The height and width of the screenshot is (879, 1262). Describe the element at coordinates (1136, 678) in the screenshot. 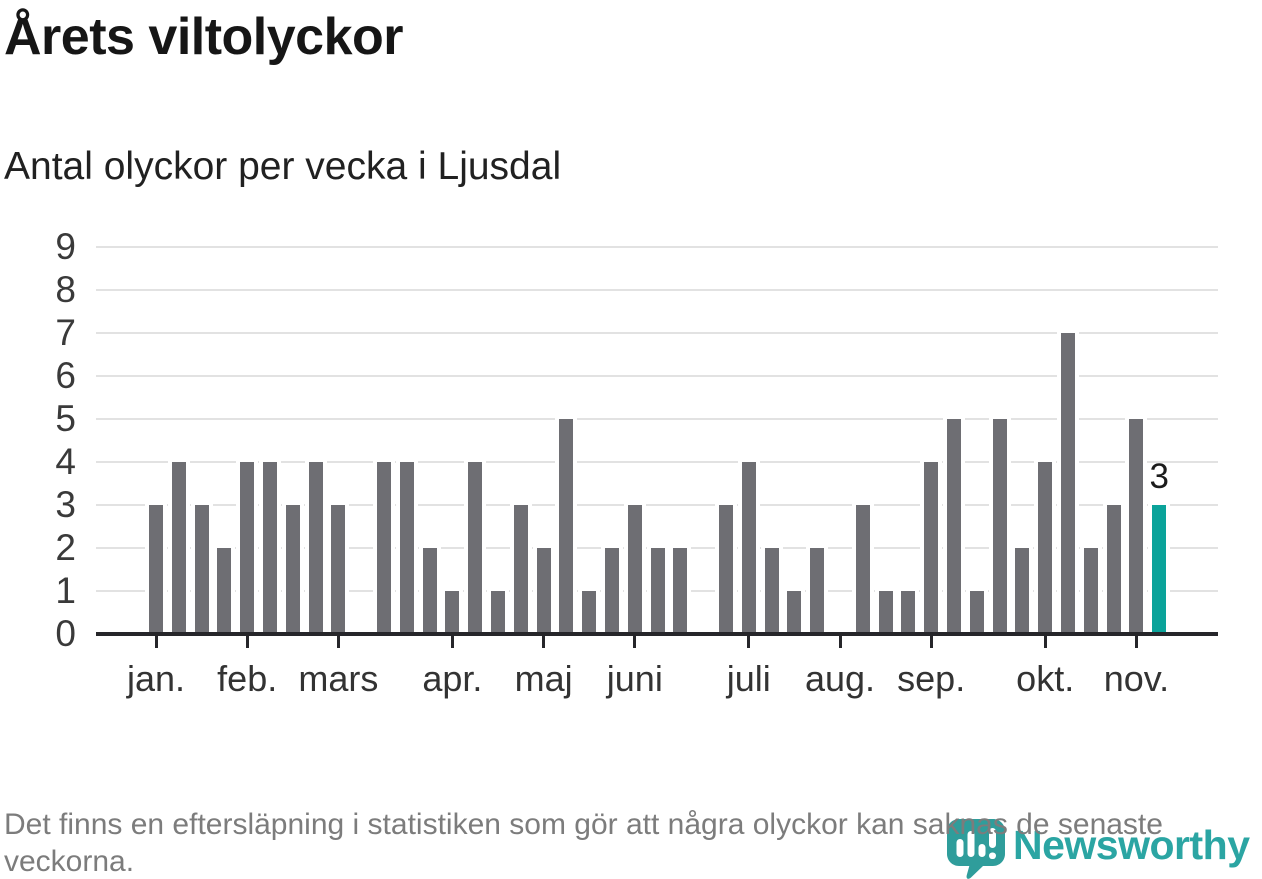

I see `x-axis-month-label: nov.` at that location.